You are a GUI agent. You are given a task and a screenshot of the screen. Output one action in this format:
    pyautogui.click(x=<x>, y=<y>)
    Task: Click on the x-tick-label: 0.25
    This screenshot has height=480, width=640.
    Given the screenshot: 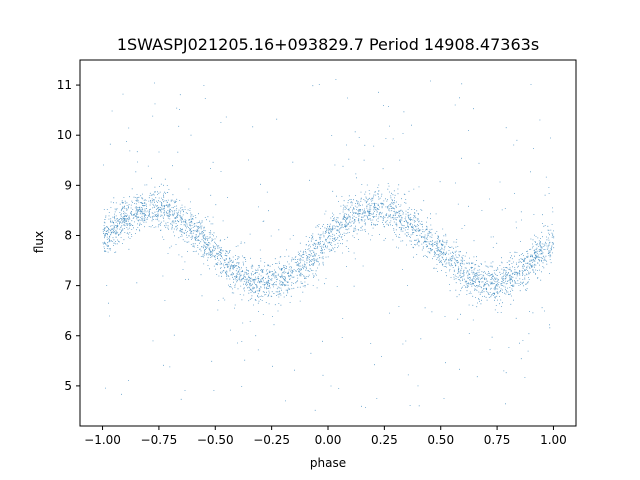 What is the action you would take?
    pyautogui.click(x=384, y=440)
    